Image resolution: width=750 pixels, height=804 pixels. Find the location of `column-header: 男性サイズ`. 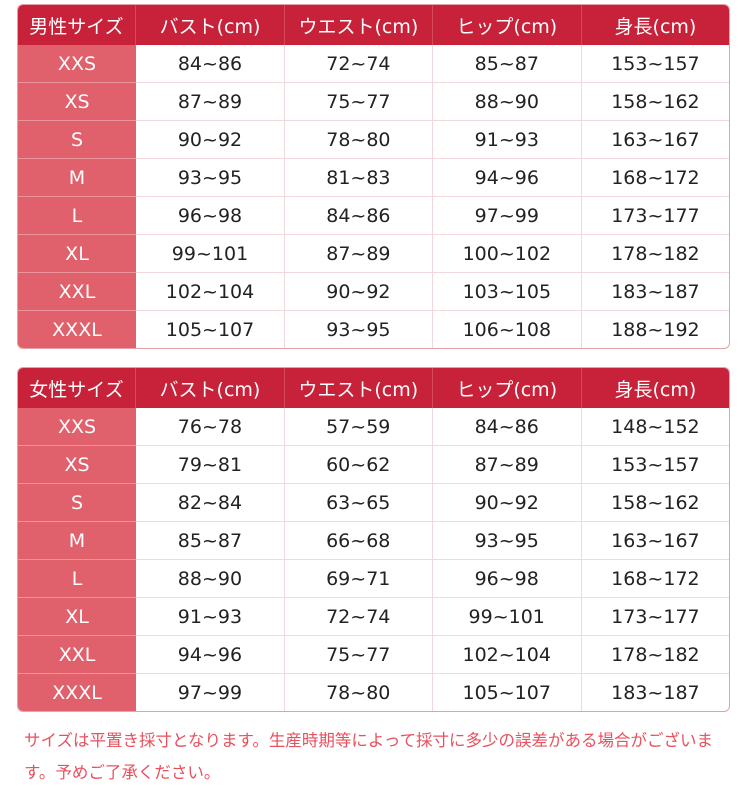

column-header: 男性サイズ is located at coordinates (77, 25).